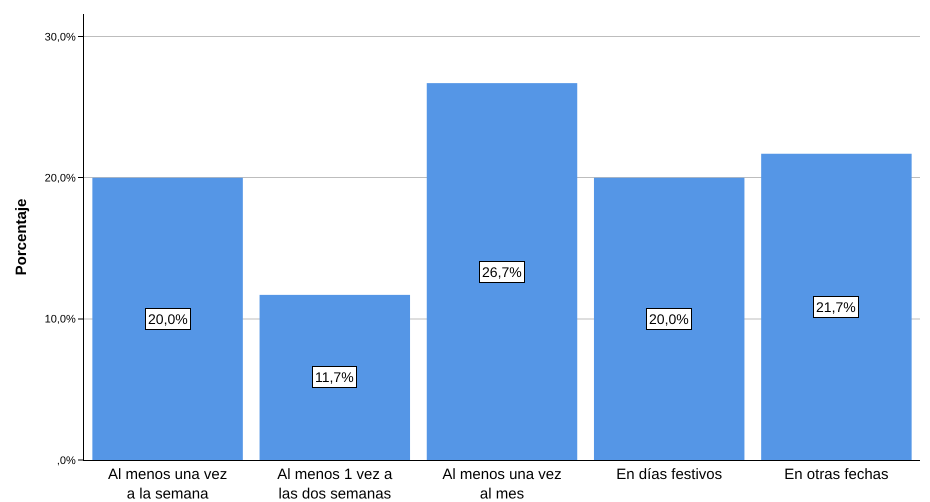 This screenshot has height=502, width=930. I want to click on x-tick-label: Al menos una vez a la semana, so click(168, 484).